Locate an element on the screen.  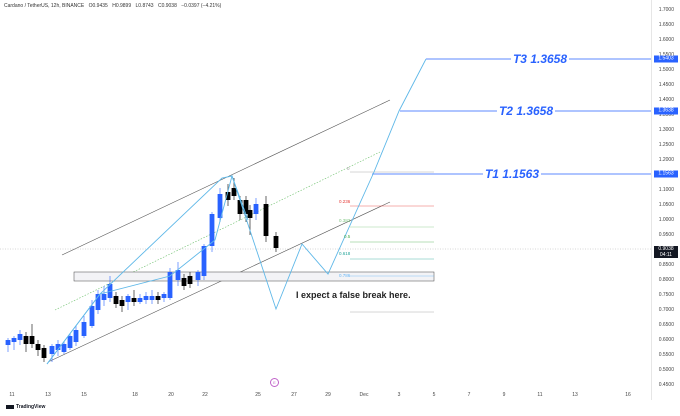
price-tag-t3: 1.5403 is located at coordinates (666, 59).